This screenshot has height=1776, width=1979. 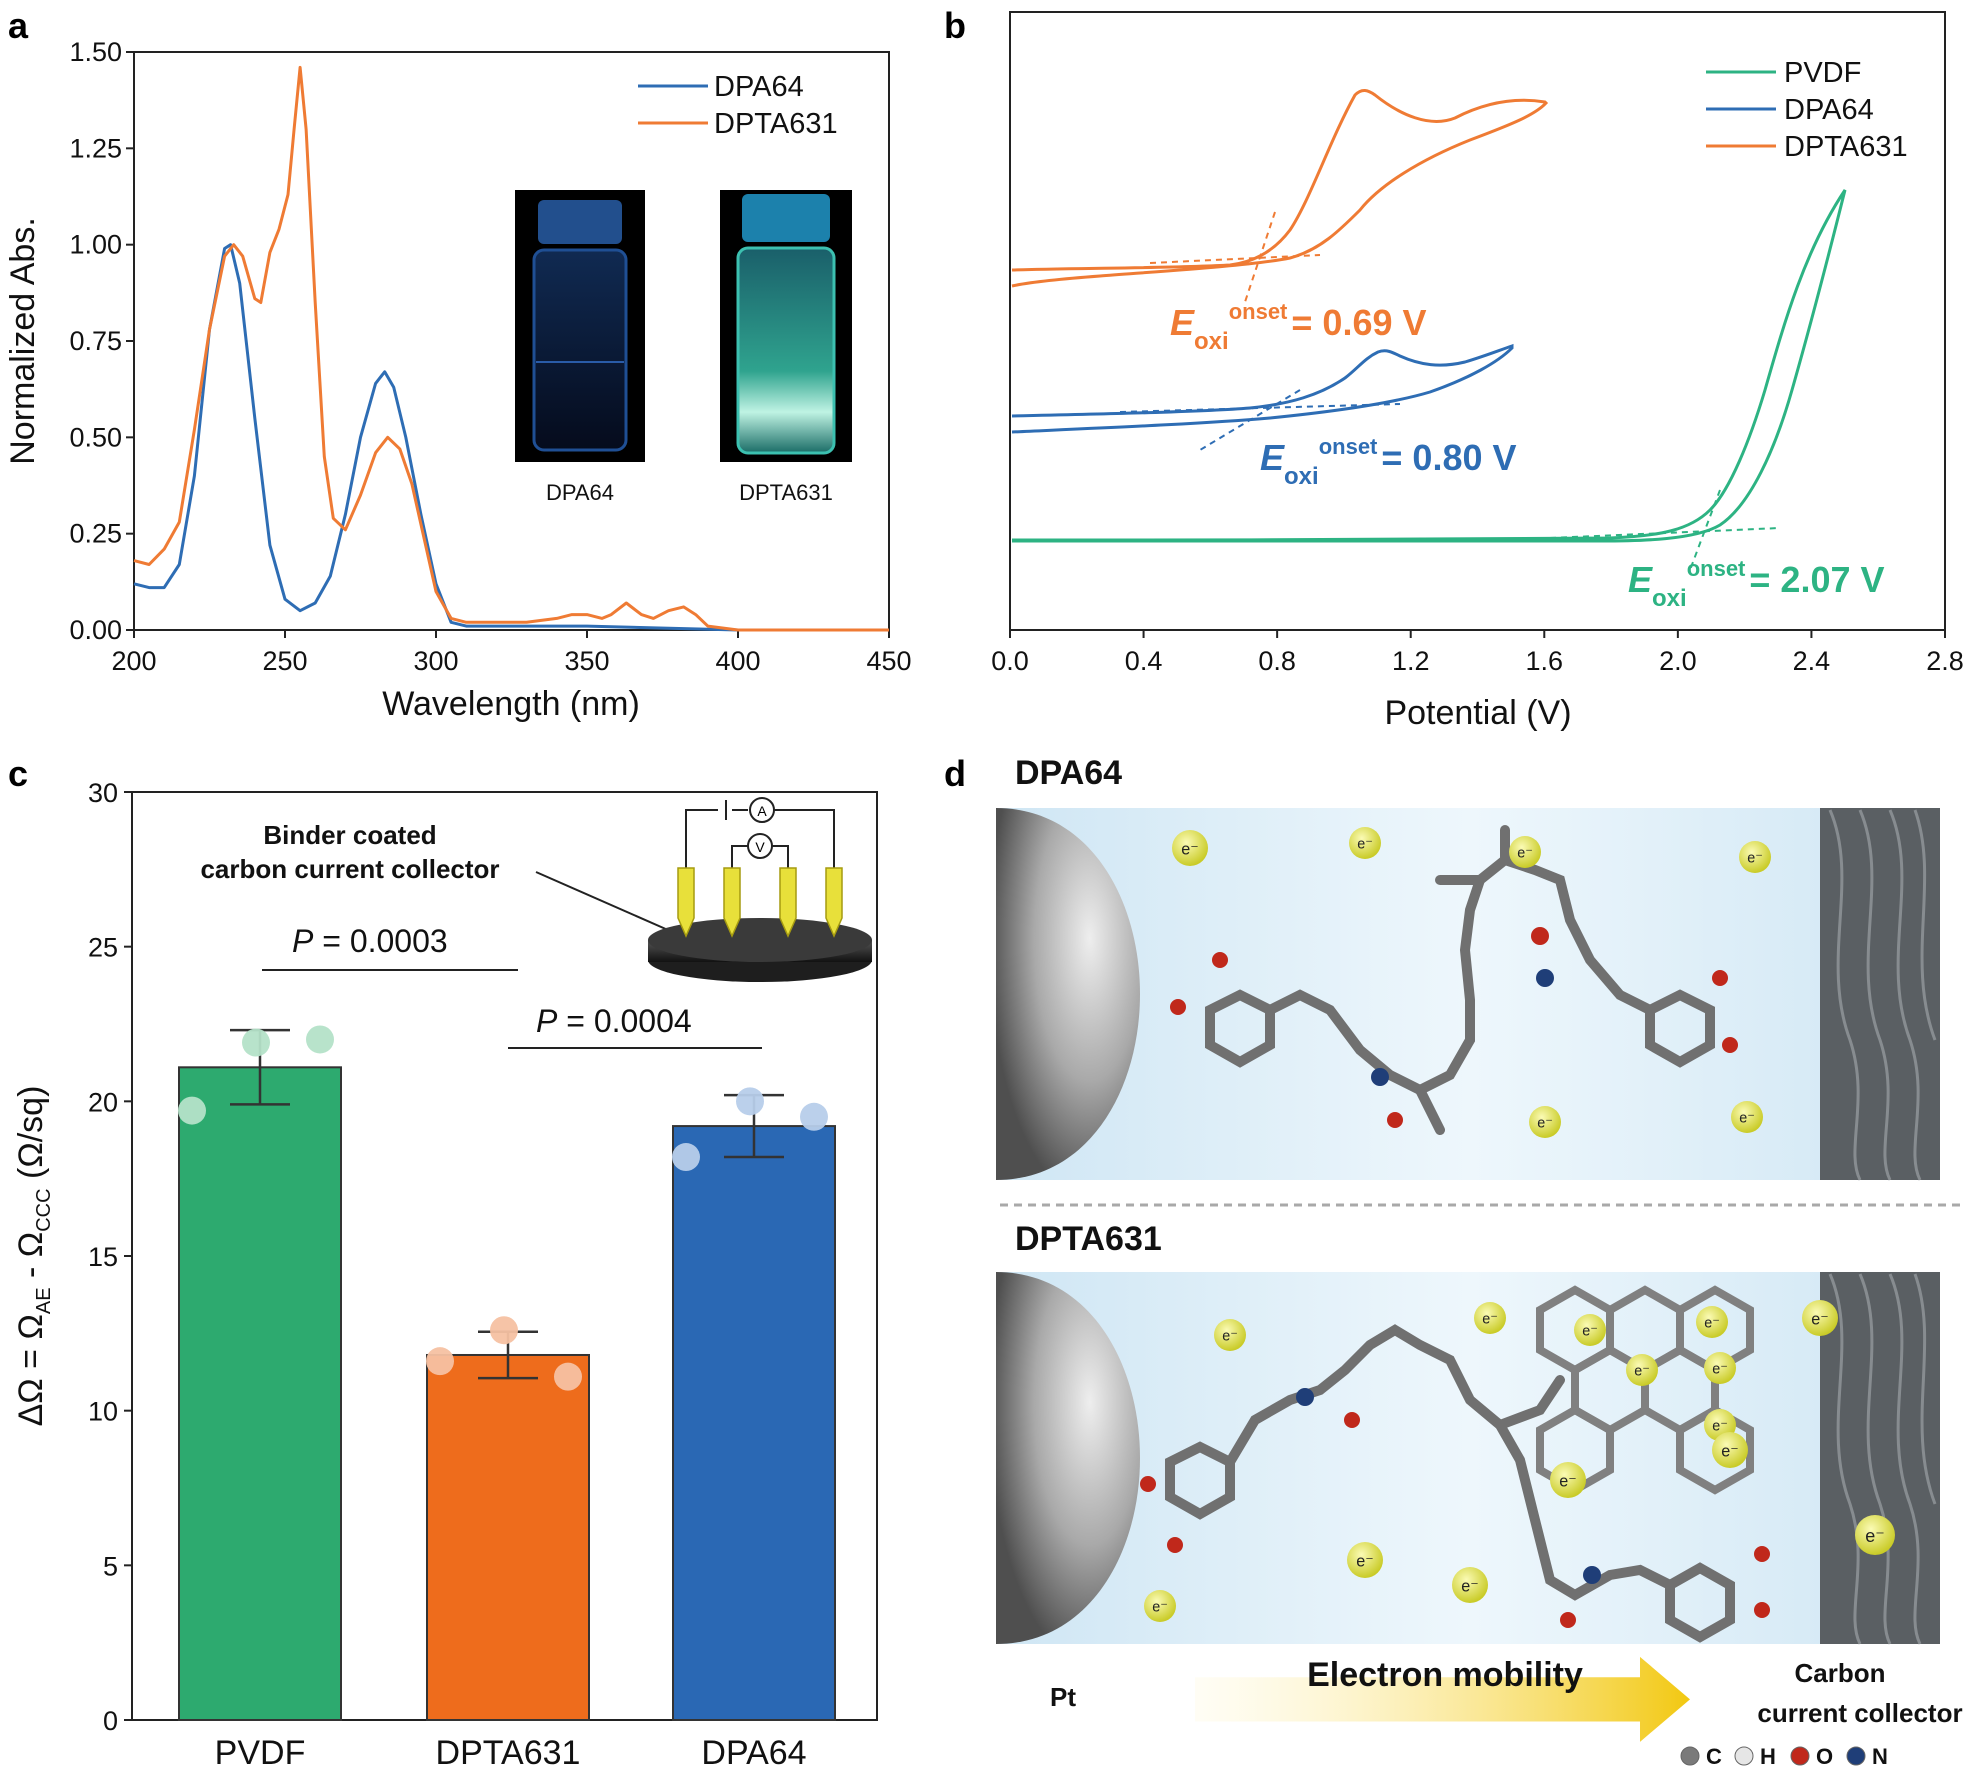 I want to click on panel-a-y-axis-title: Normalized Abs., so click(x=23, y=341).